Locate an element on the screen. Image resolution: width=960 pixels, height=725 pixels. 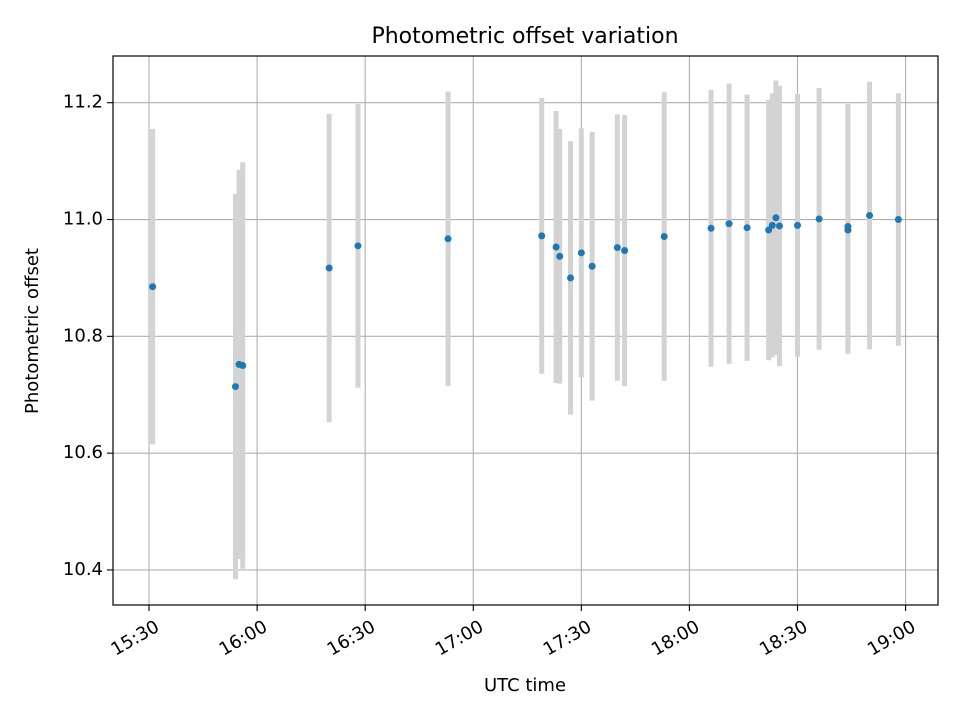
y-axis: 10.4 10.6 10.8 11.0 11.2 is located at coordinates (88, 336).